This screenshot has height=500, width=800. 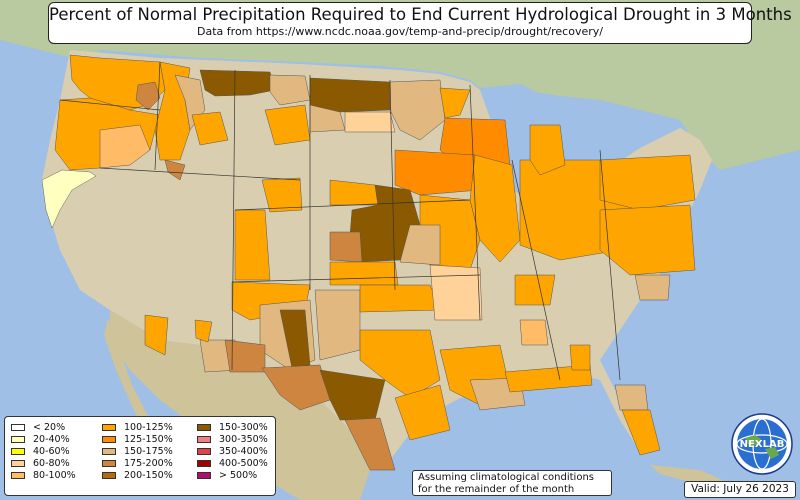 What do you see at coordinates (54, 476) in the screenshot?
I see `legend-label: 80-100%` at bounding box center [54, 476].